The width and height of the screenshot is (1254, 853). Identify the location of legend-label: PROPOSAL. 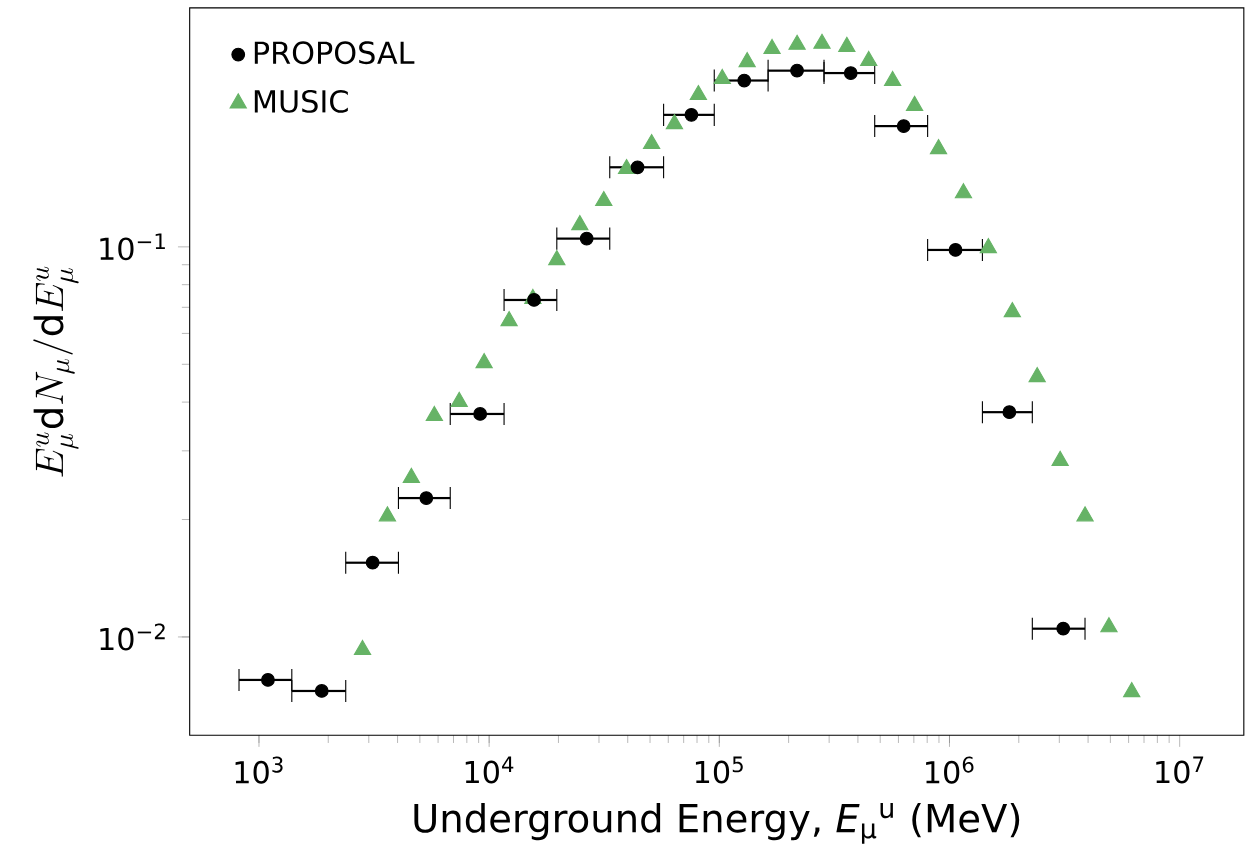
(334, 53).